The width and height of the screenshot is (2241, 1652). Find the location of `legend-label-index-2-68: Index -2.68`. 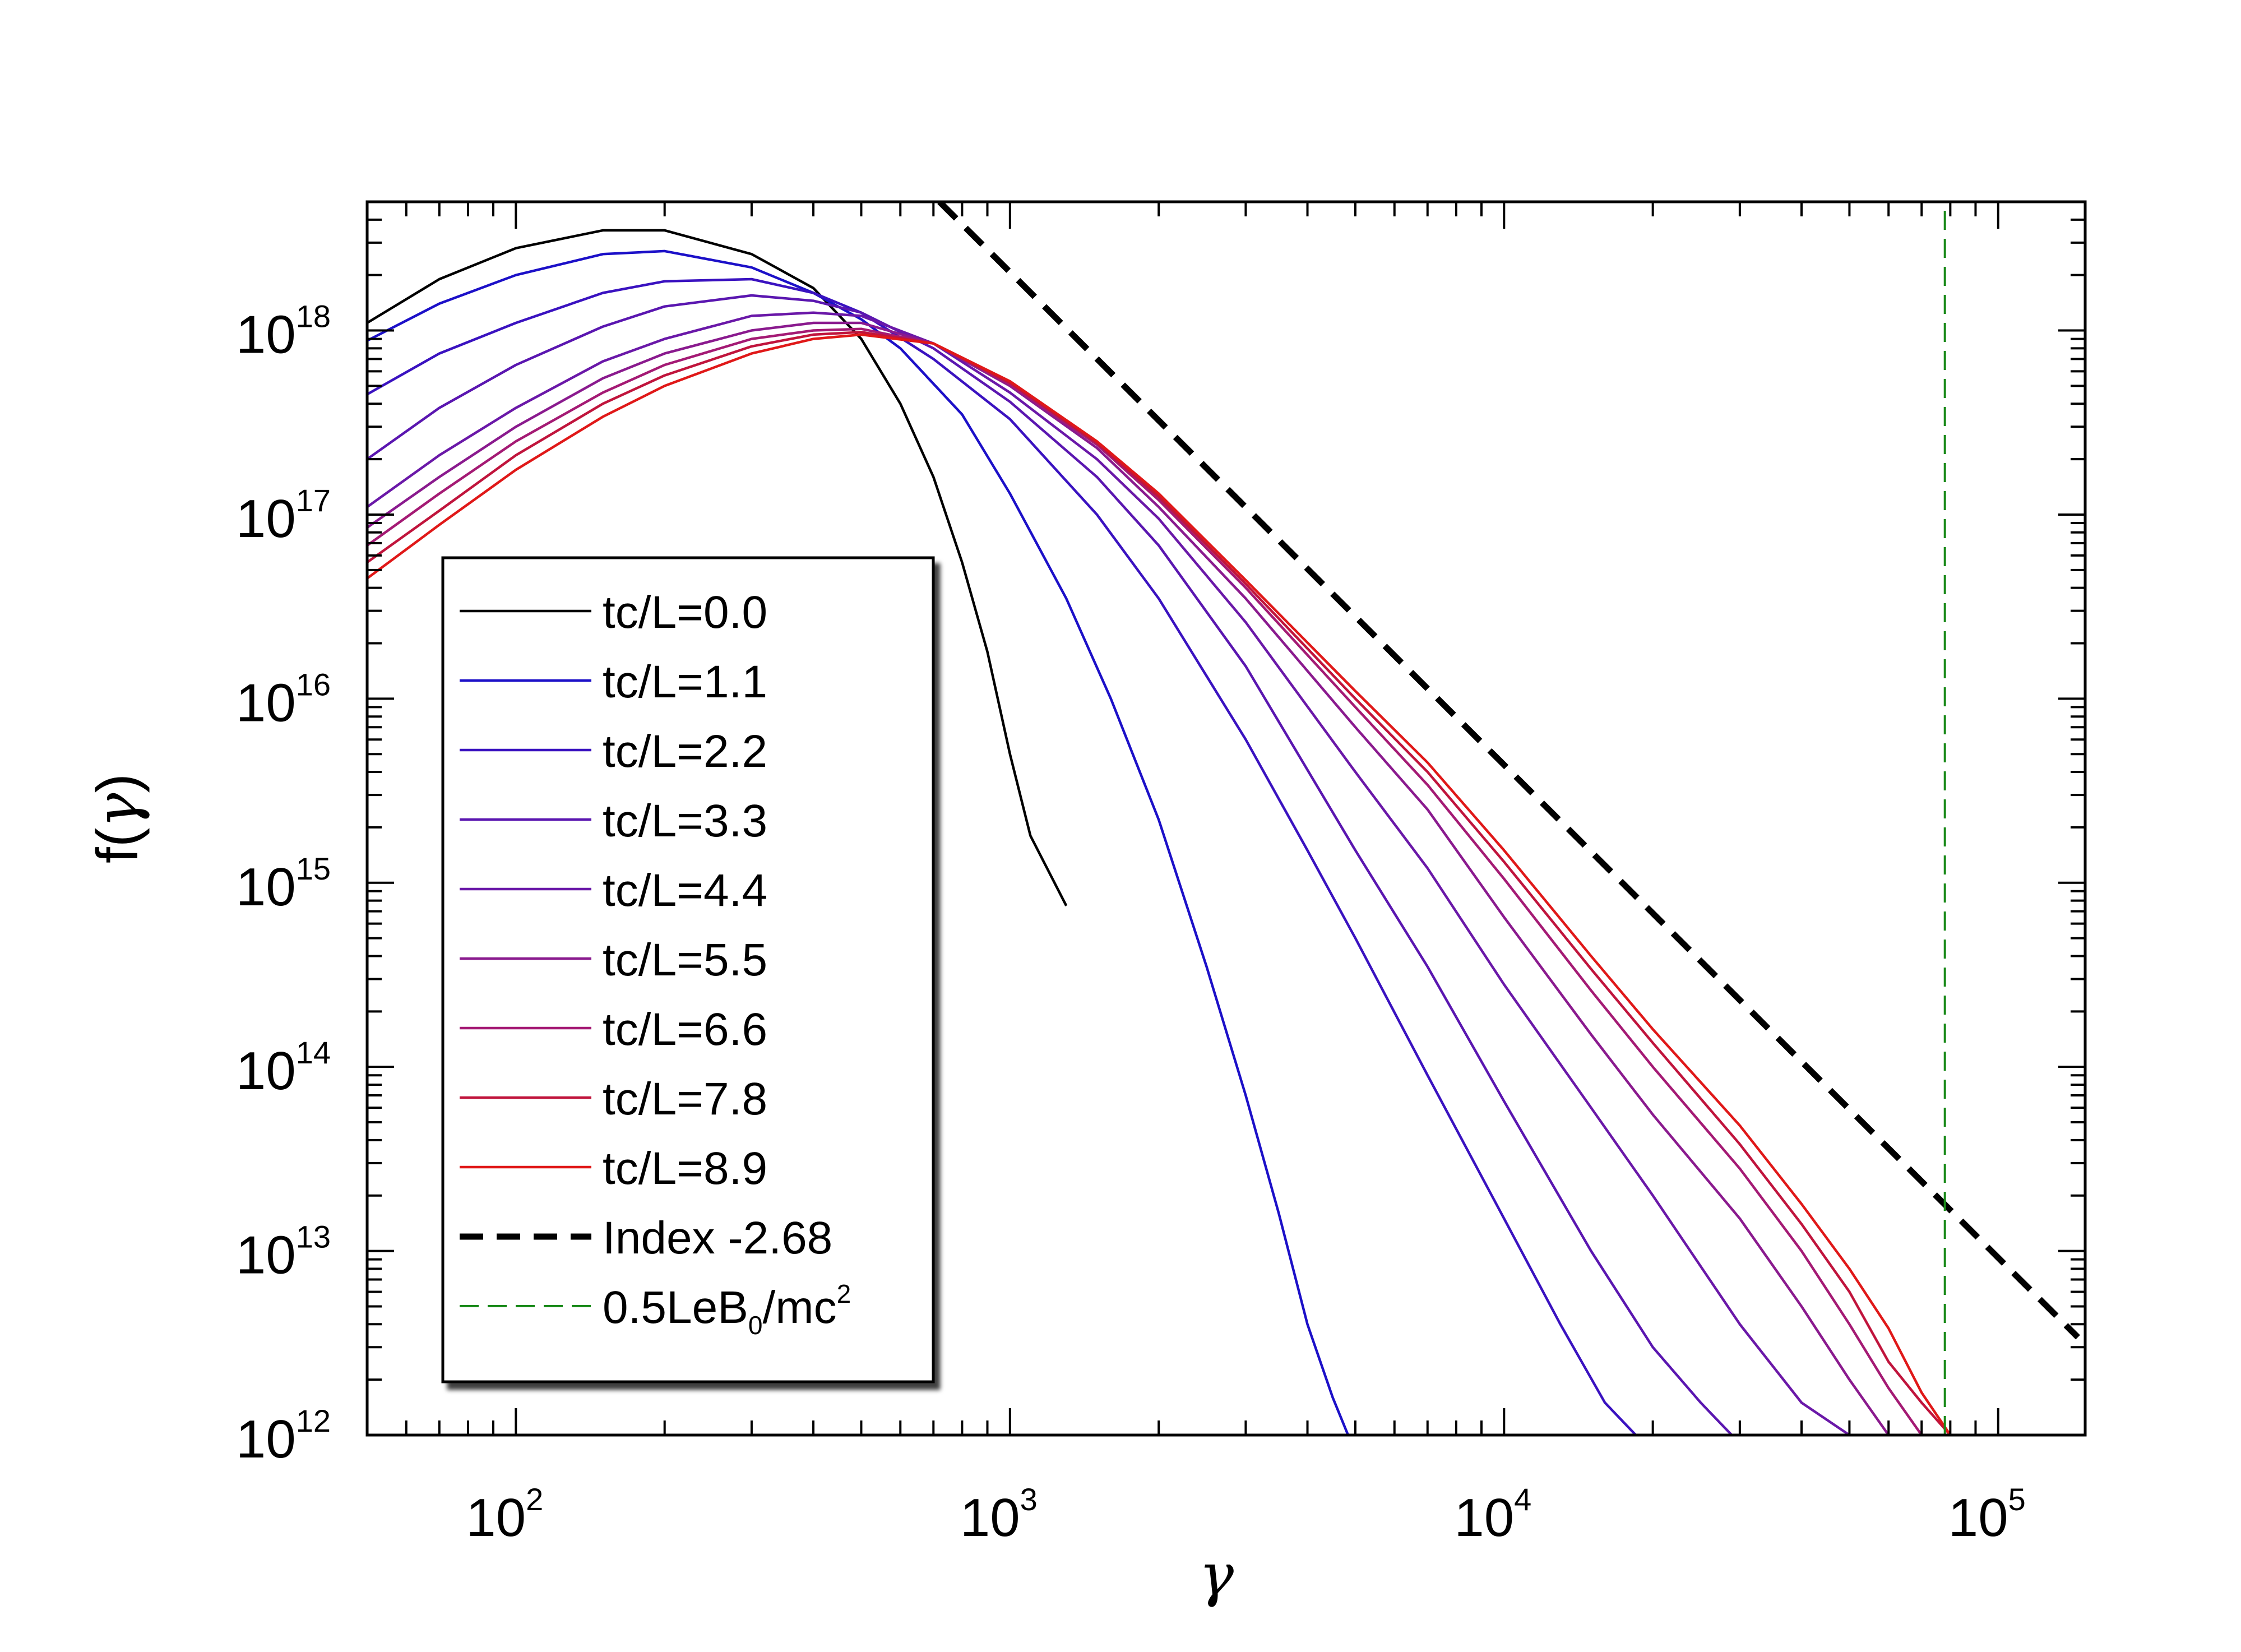

legend-label-index-2-68: Index -2.68 is located at coordinates (718, 1238).